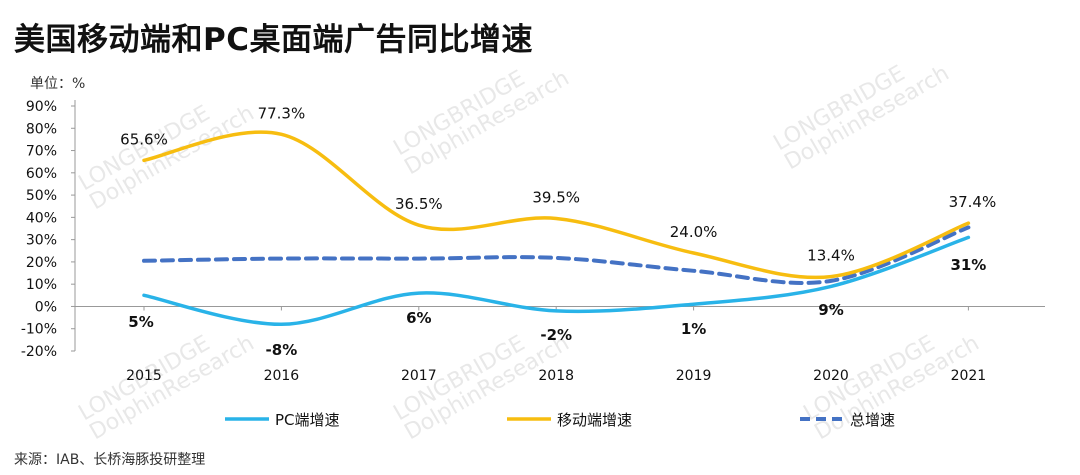  I want to click on x-tick-label: 2021, so click(969, 376).